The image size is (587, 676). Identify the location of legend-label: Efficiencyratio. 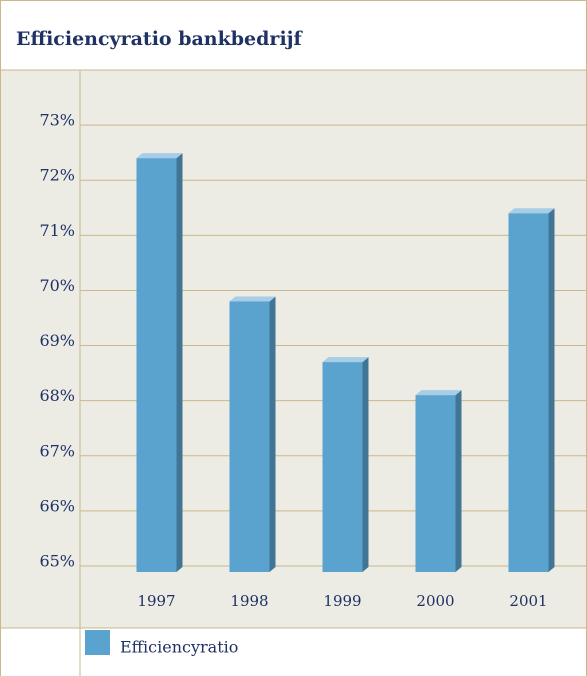
(179, 647).